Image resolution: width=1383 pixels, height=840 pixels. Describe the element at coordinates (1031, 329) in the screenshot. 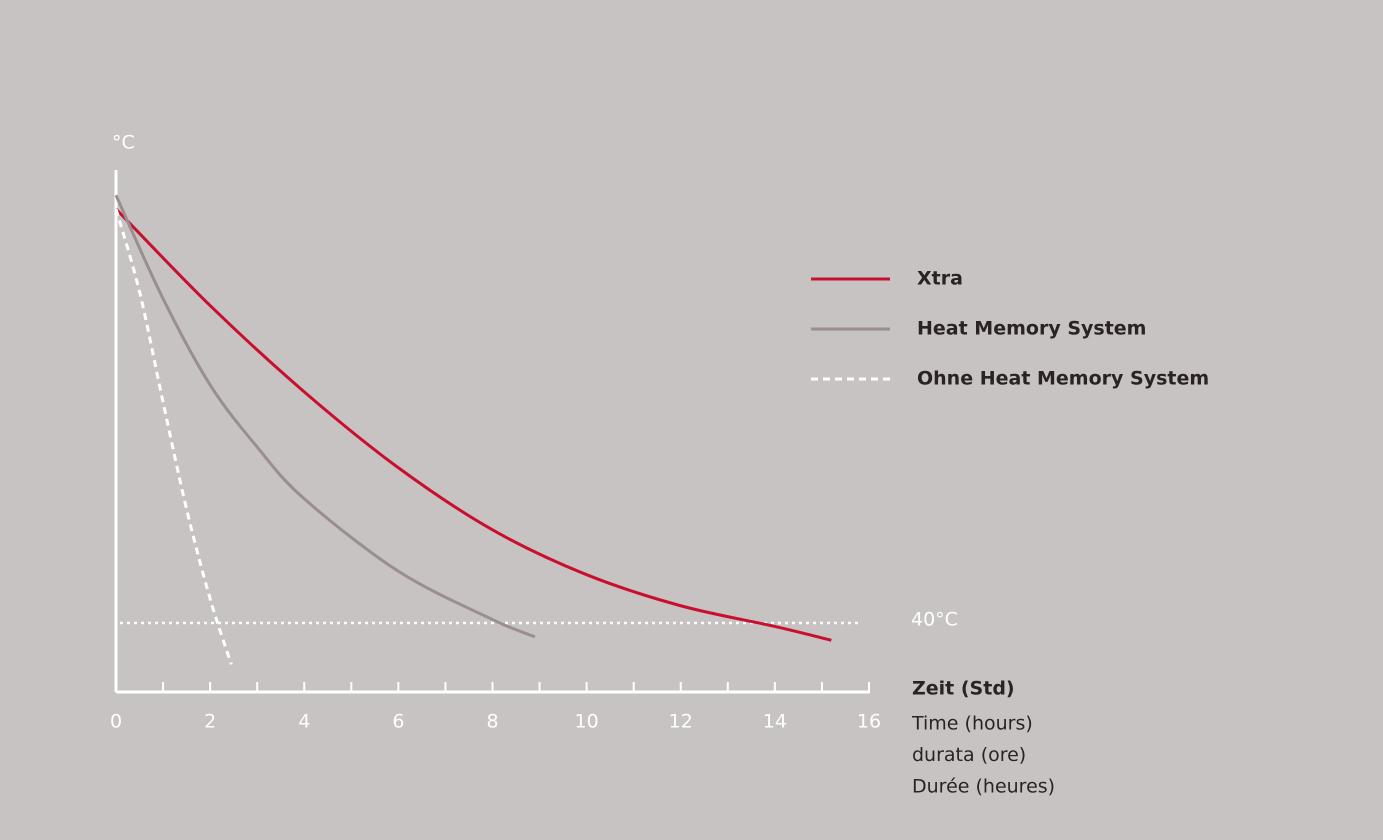

I see `legend-label: Heat Memory System` at that location.